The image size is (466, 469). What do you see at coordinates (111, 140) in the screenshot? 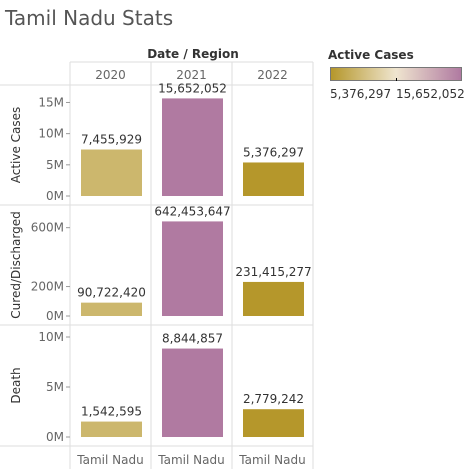
I see `data-label: 7,455,929` at bounding box center [111, 140].